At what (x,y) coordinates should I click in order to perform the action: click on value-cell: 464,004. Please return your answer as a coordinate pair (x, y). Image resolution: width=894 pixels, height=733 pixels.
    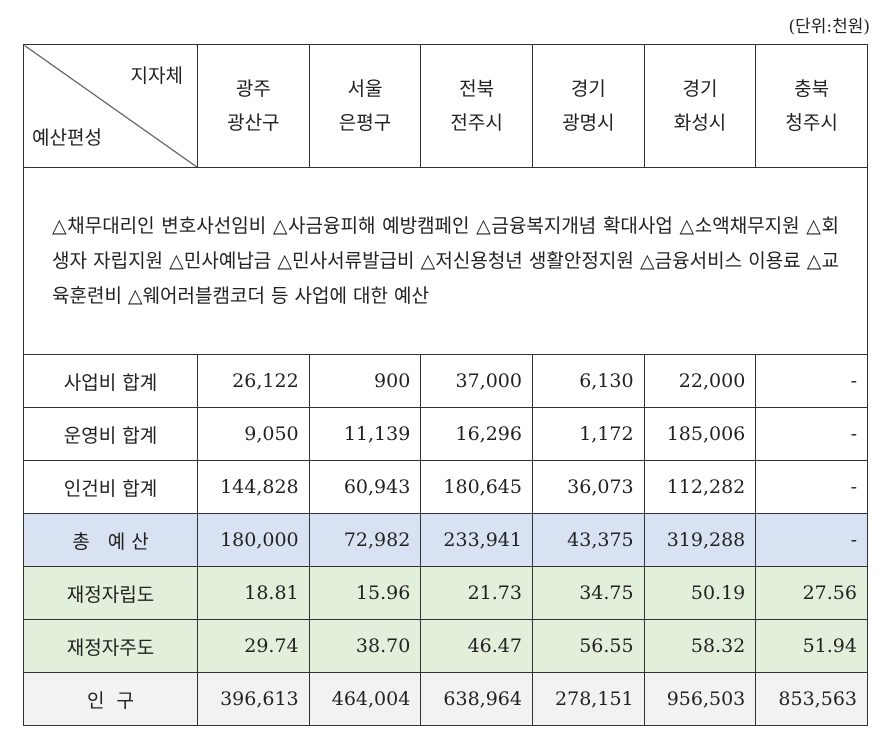
    Looking at the image, I should click on (365, 699).